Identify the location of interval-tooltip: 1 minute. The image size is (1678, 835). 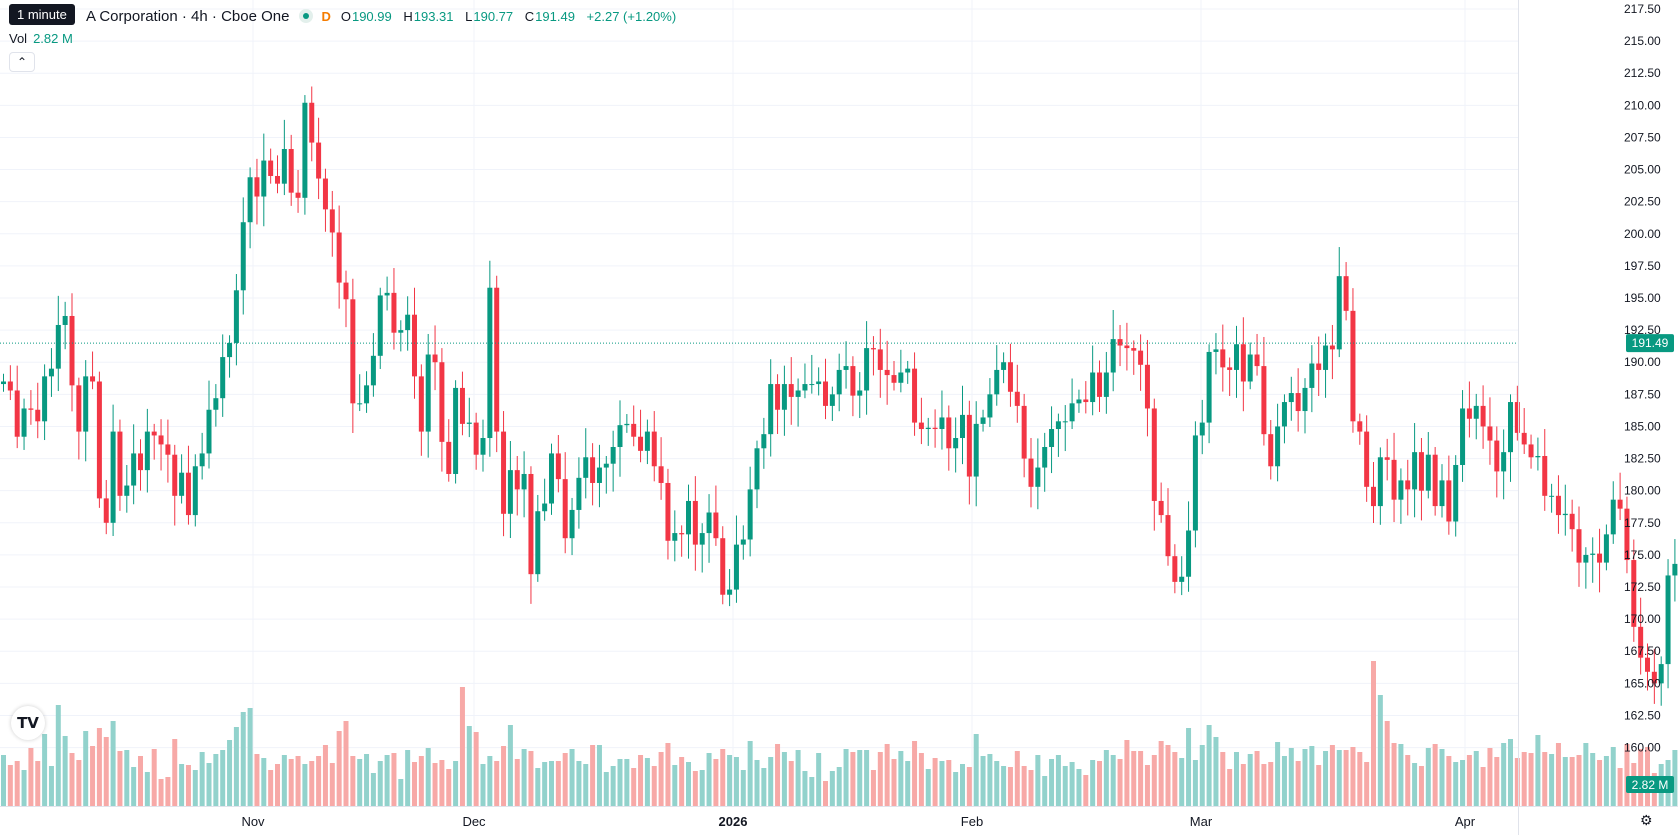
(42, 14).